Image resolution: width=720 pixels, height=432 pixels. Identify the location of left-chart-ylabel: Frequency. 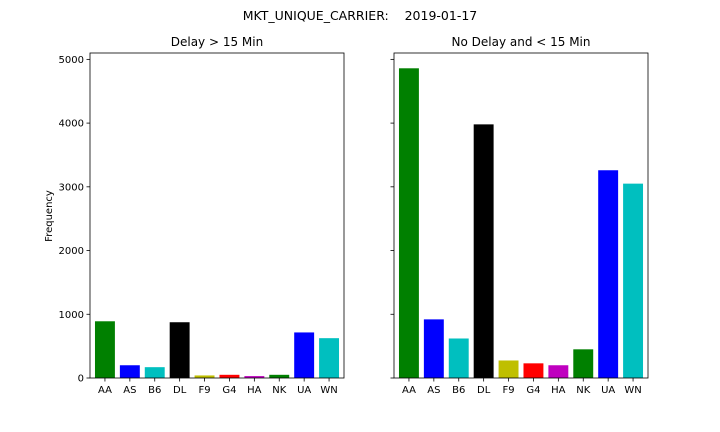
(49, 216).